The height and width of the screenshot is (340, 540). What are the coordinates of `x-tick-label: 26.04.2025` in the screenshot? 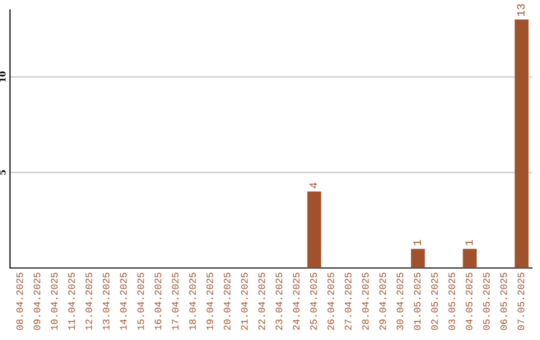 It's located at (331, 301).